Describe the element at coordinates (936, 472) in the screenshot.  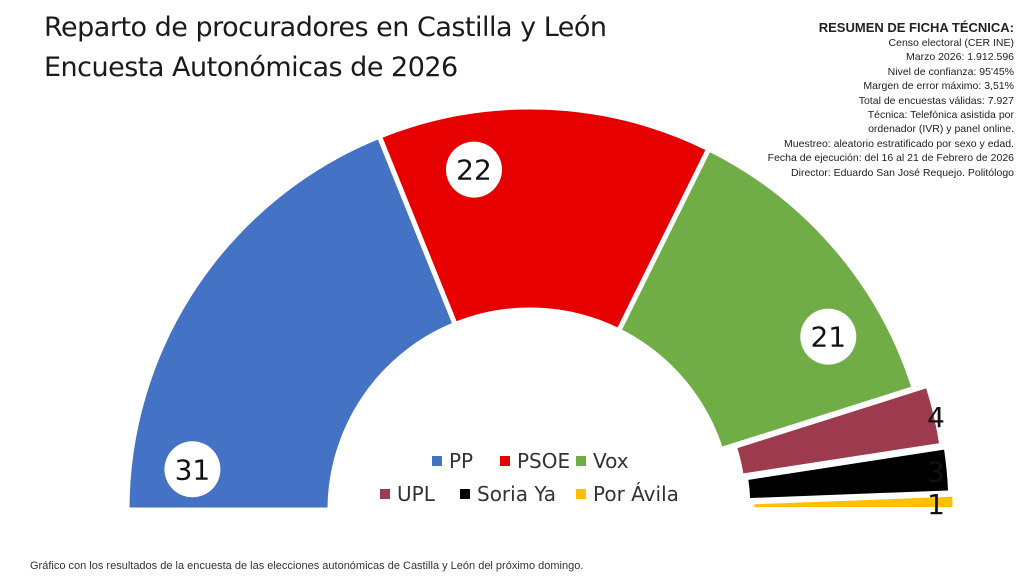
I see `value-label: 3` at that location.